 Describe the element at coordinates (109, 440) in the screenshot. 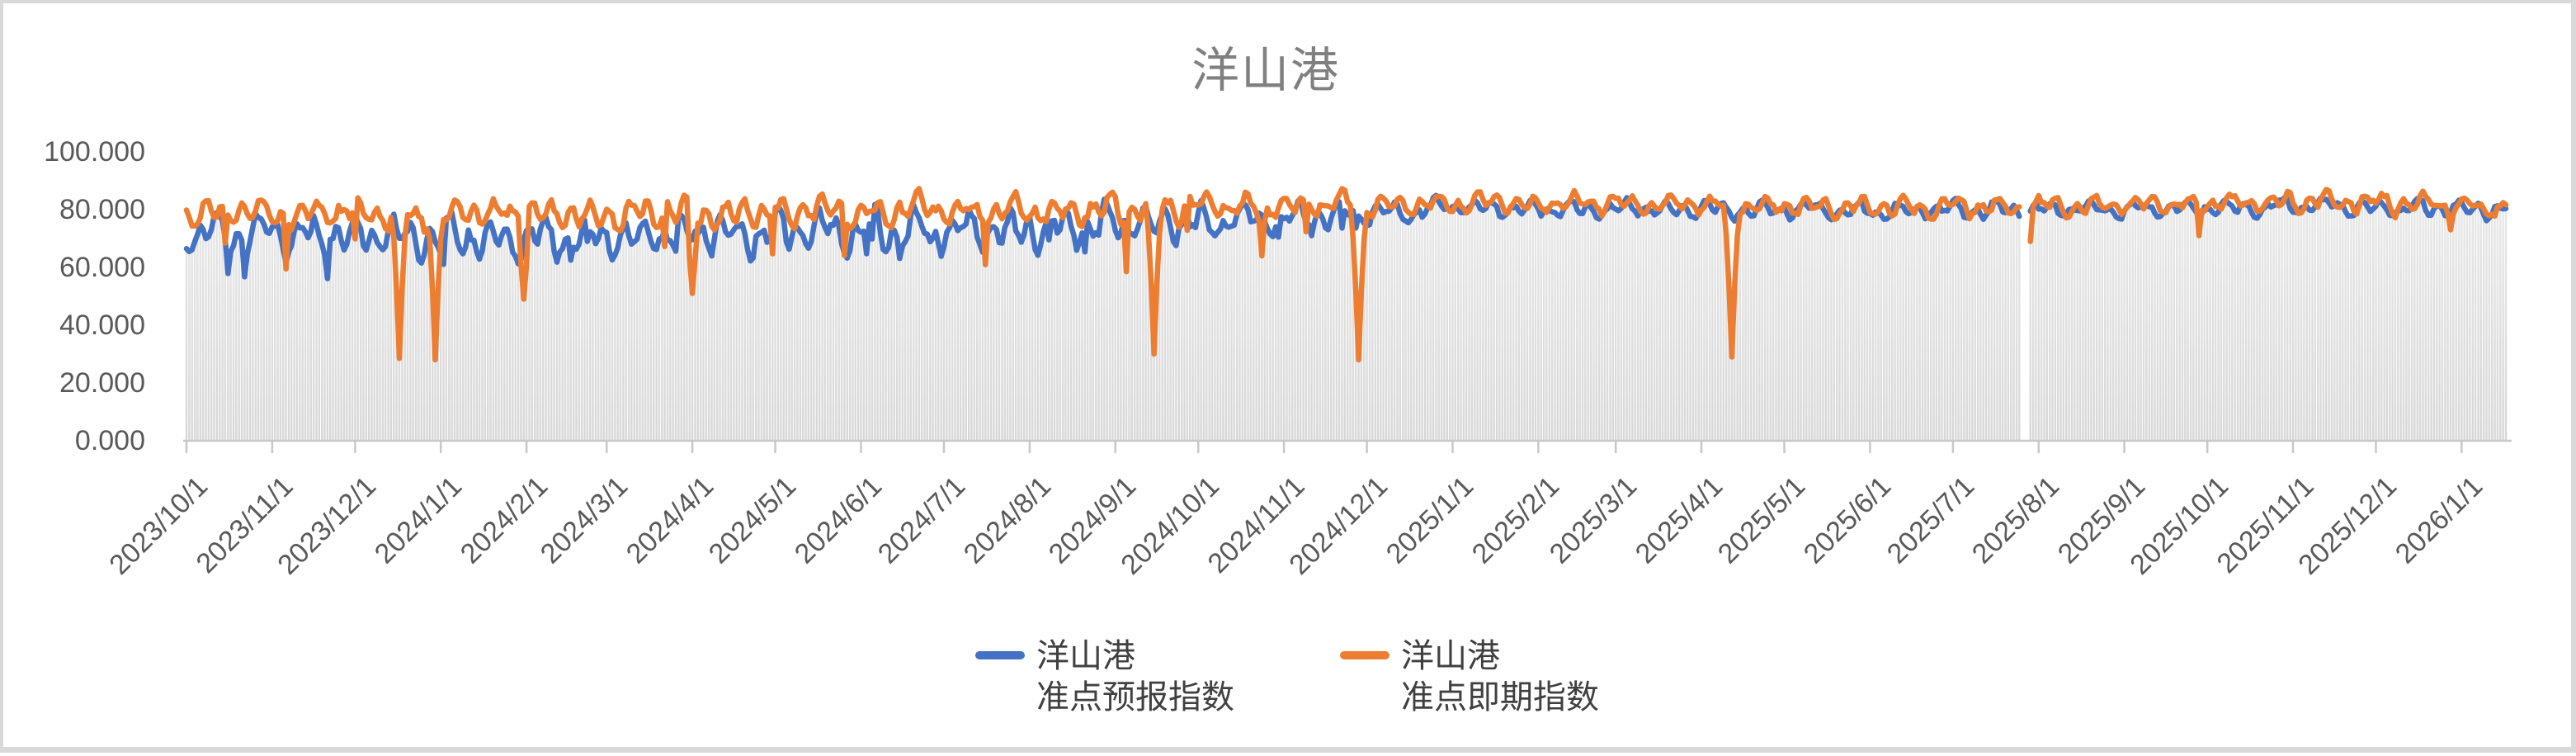

I see `y-axis-label: 0.000` at that location.